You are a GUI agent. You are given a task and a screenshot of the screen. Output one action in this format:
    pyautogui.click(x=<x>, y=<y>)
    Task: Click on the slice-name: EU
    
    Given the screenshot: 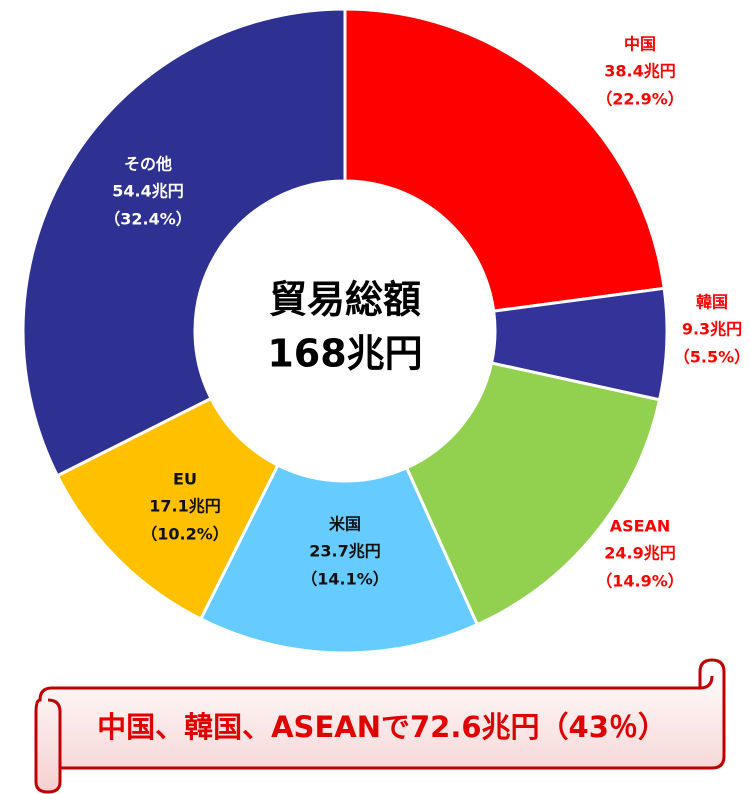 What is the action you would take?
    pyautogui.click(x=185, y=479)
    